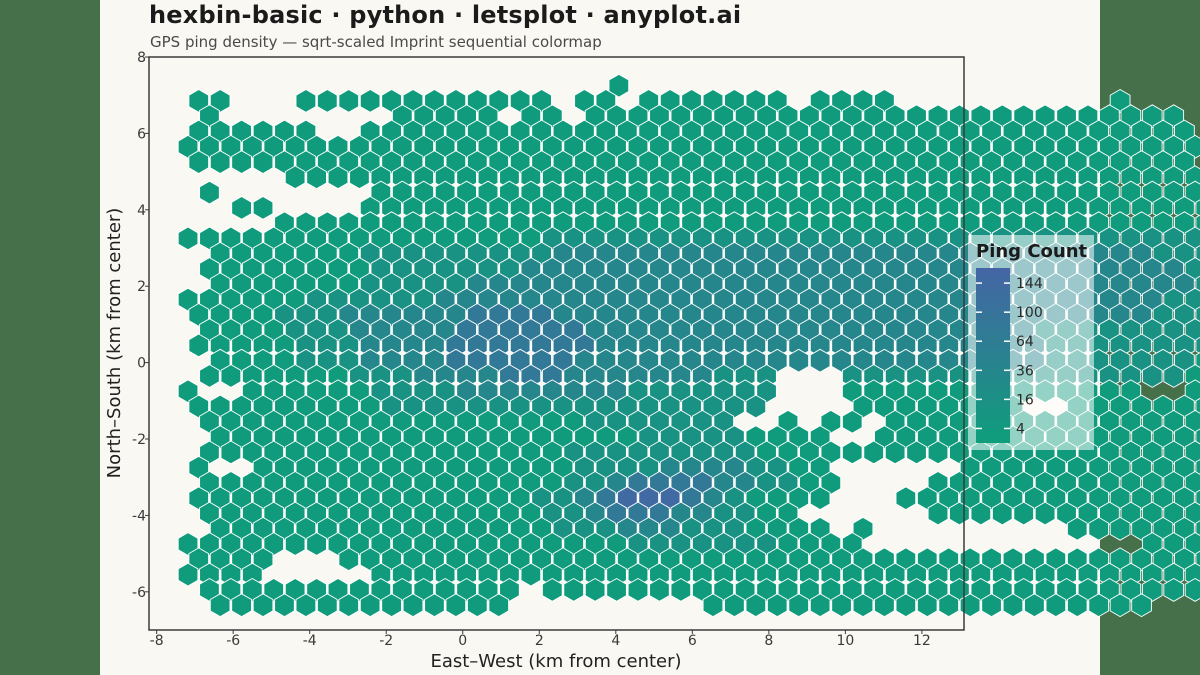  I want to click on x-tick-label: -4, so click(310, 641).